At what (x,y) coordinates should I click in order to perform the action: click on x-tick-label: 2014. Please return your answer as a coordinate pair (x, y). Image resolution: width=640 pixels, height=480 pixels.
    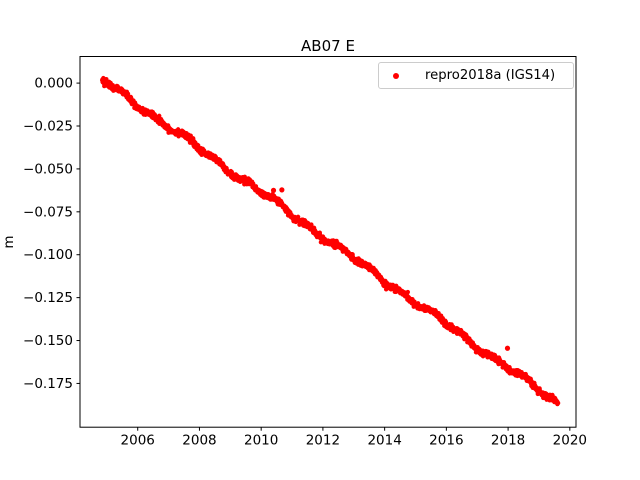
    Looking at the image, I should click on (384, 441).